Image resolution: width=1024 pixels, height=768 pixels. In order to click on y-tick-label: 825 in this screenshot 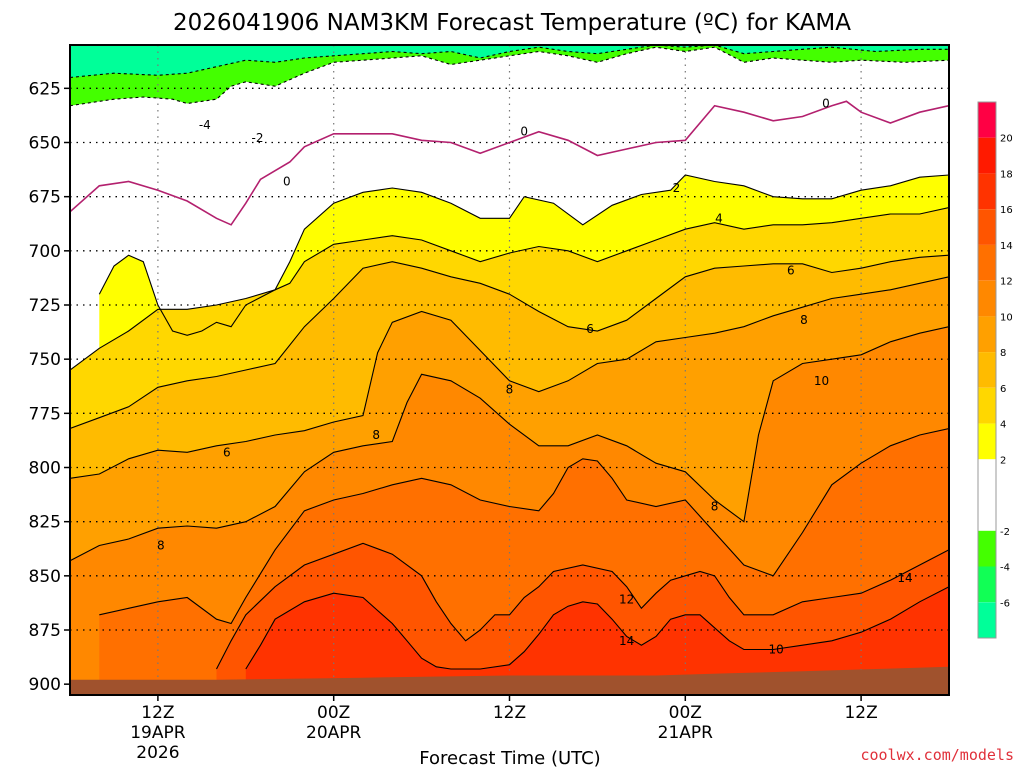, I will do `click(45, 523)`.